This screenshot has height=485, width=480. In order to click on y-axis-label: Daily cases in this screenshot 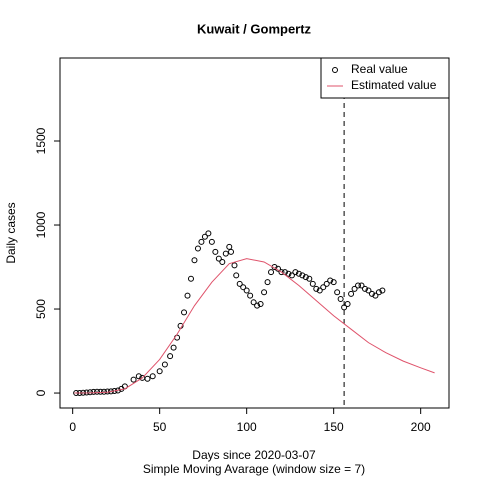, I will do `click(11, 232)`.